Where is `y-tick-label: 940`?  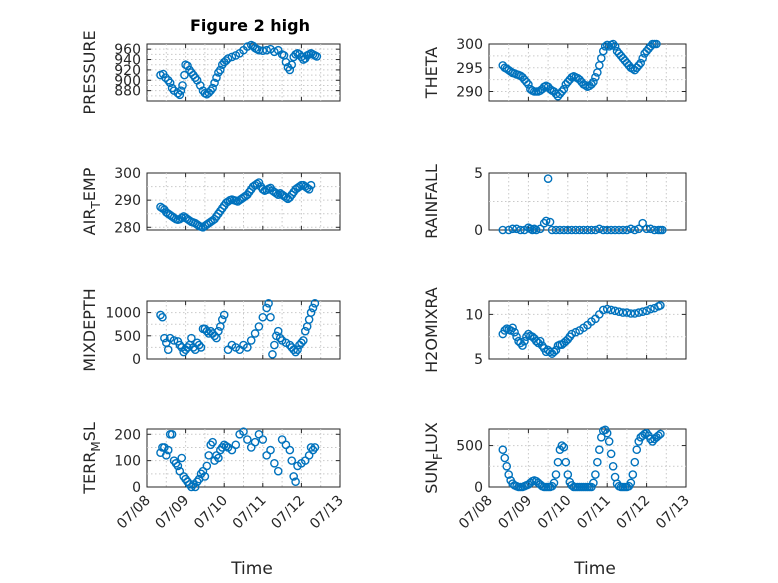 y-tick-label: 940 is located at coordinates (127, 61).